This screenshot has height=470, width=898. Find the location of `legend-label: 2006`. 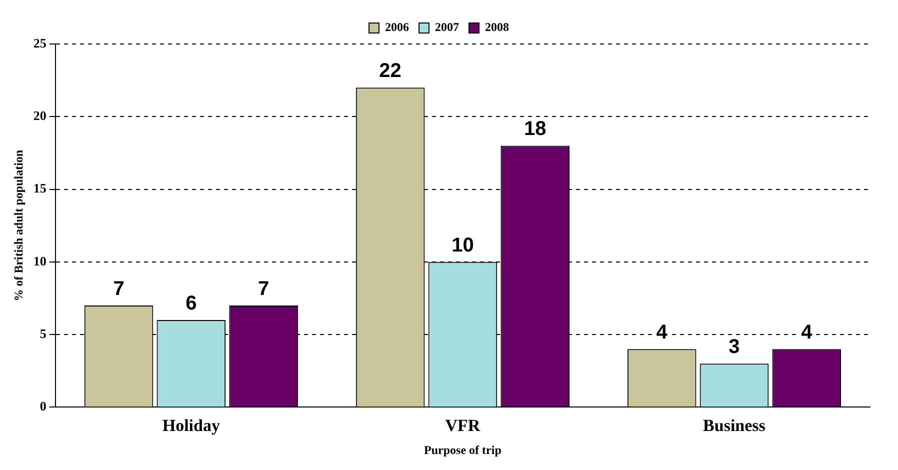

legend-label: 2006 is located at coordinates (397, 27).